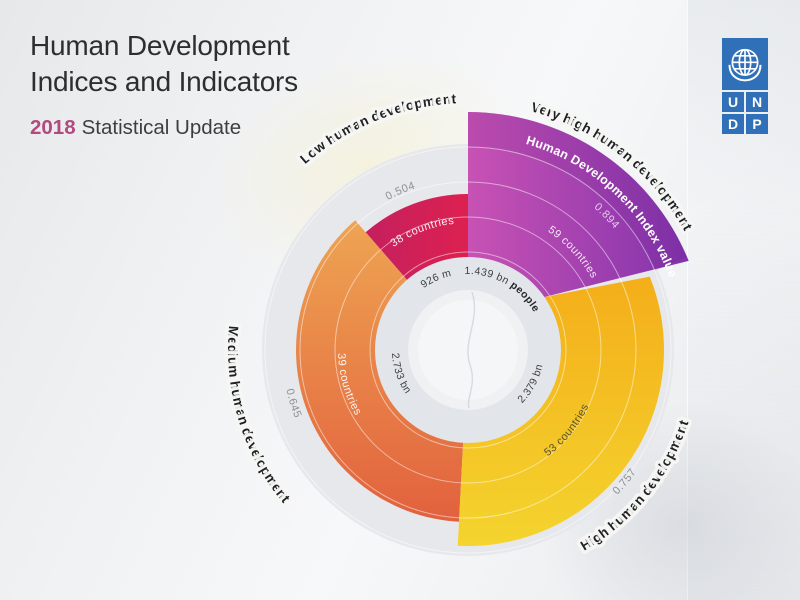 This screenshot has height=600, width=800. I want to click on center-meridian-line, so click(471, 350).